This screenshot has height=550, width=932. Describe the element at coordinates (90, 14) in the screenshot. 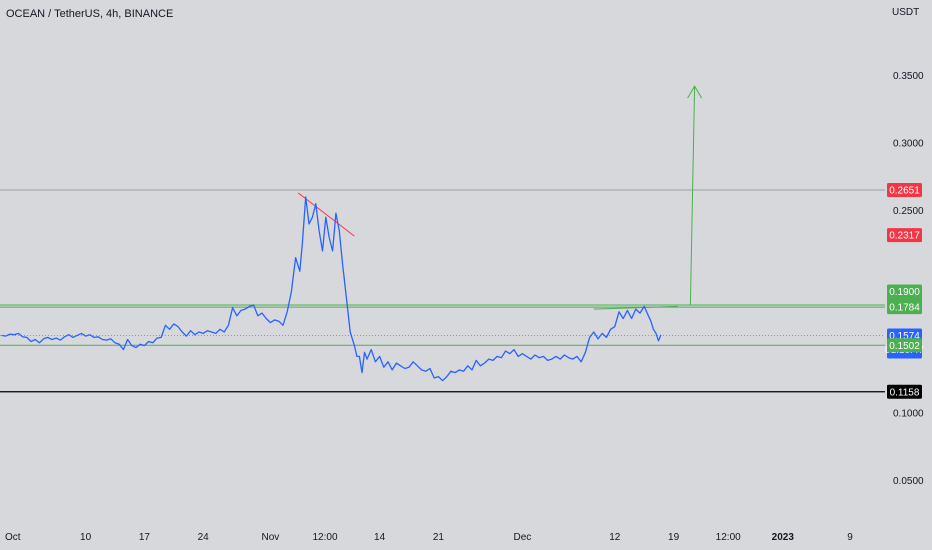

I see `symbol-title: OCEAN / TetherUS, 4h, BINANCE` at that location.